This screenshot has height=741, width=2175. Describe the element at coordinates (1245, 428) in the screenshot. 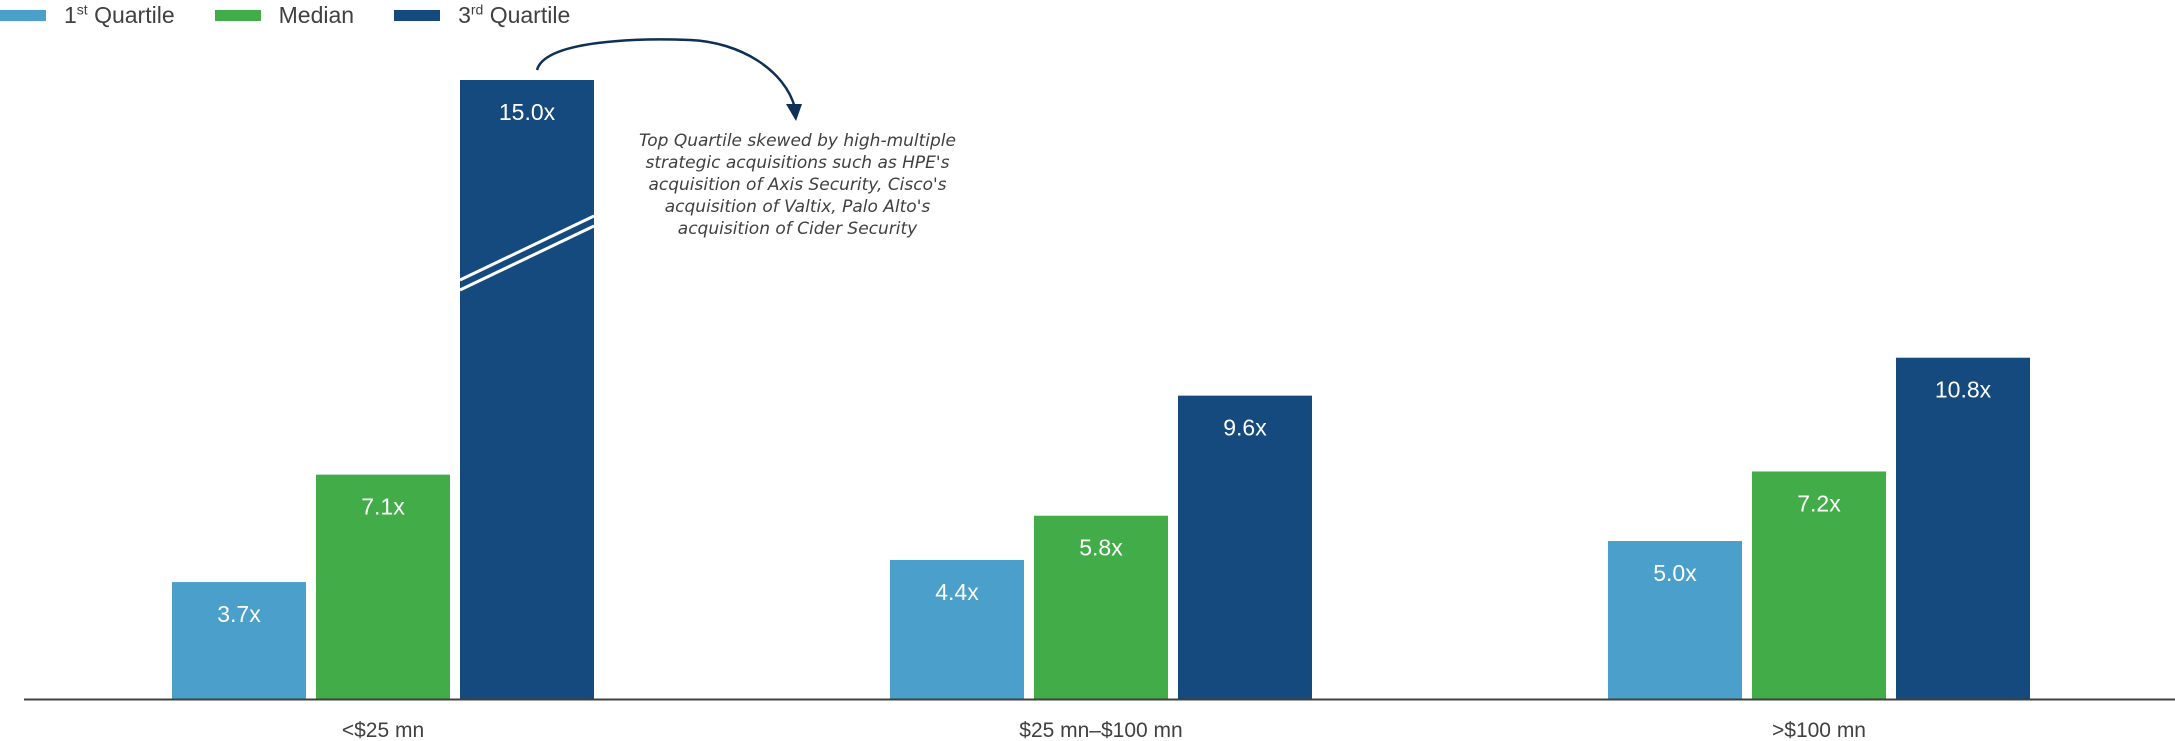

I see `data-label: 9.6x` at that location.